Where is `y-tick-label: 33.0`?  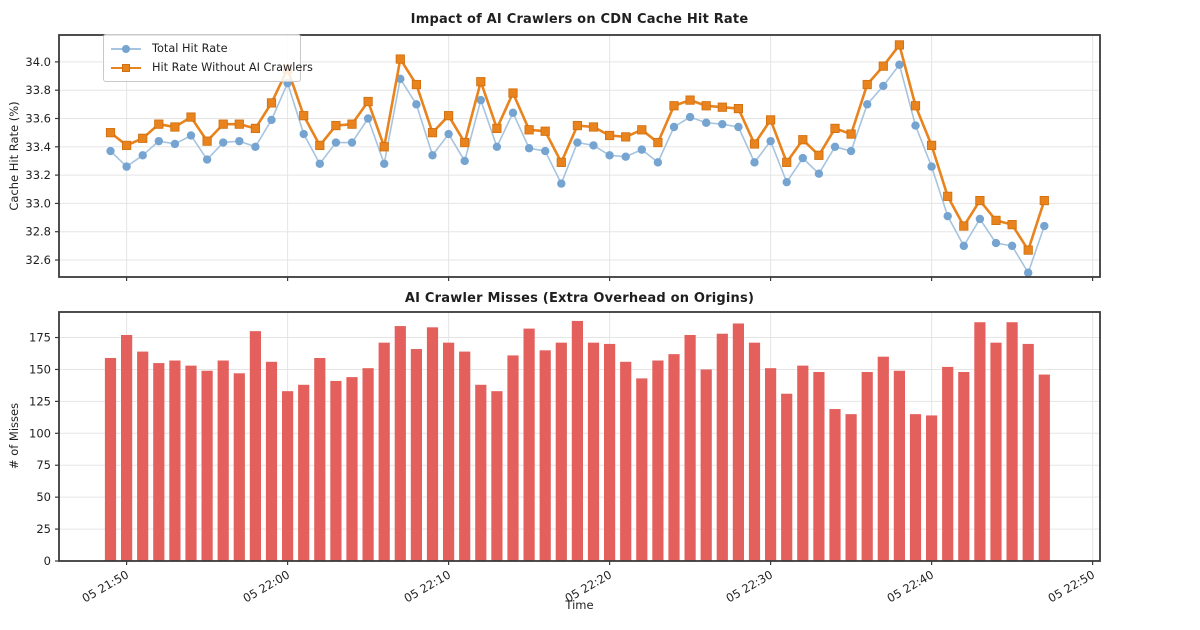 y-tick-label: 33.0 is located at coordinates (38, 203).